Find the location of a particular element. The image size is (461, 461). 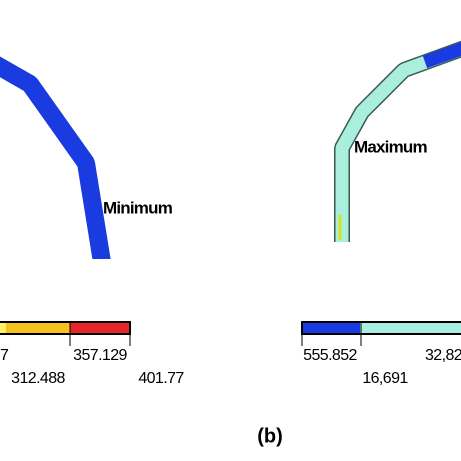

left-colorbar: 7 357.129 312.488 401.77 is located at coordinates (92, 354).